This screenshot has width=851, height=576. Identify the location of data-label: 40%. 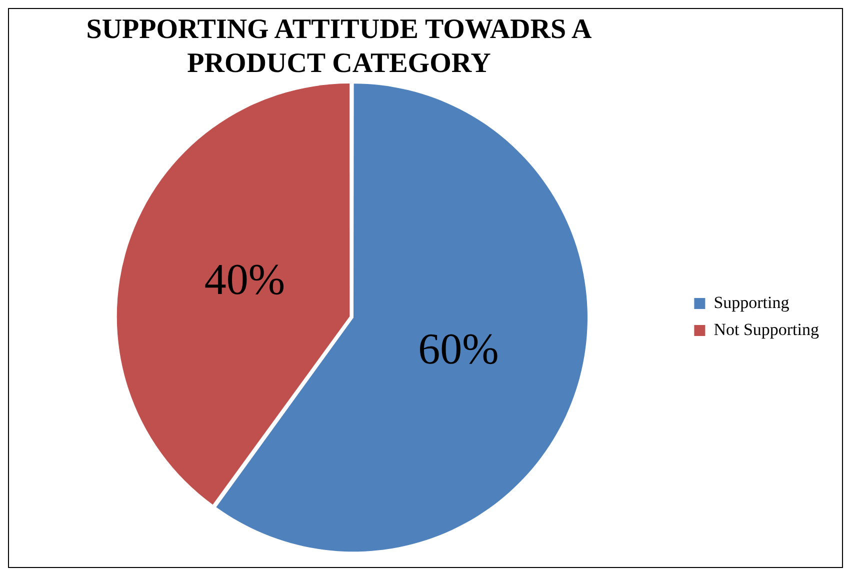
(245, 279).